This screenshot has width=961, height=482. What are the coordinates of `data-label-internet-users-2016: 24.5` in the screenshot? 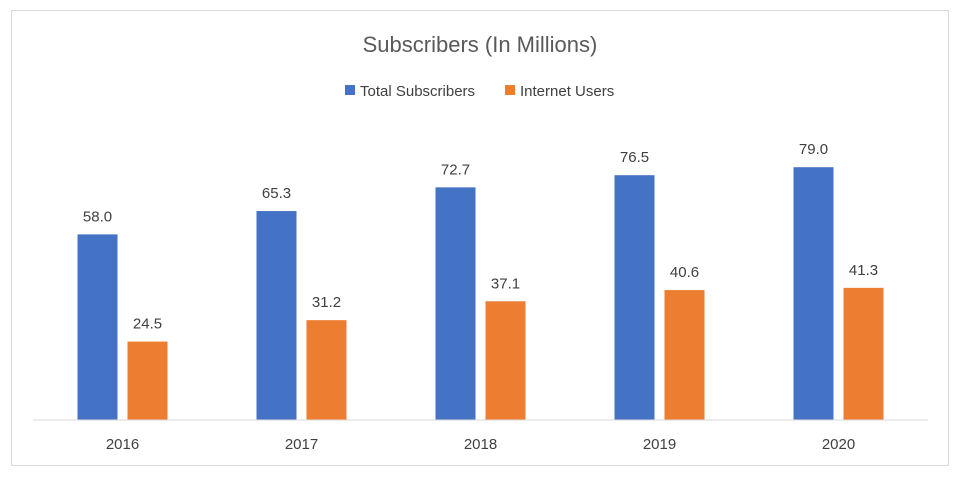 It's located at (147, 324).